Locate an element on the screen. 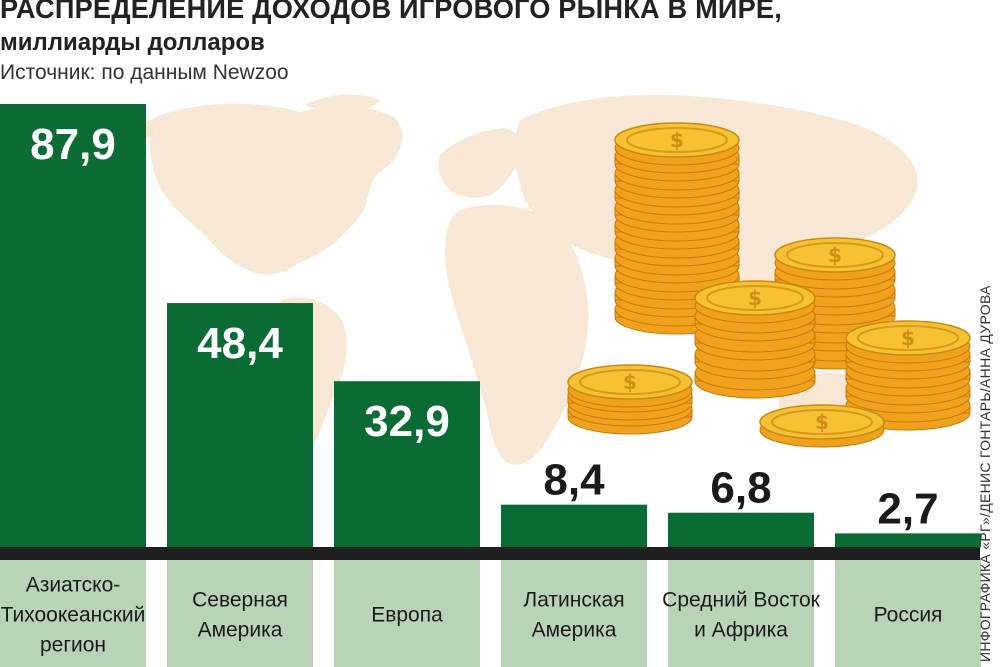  category-label-line: Россия is located at coordinates (908, 615).